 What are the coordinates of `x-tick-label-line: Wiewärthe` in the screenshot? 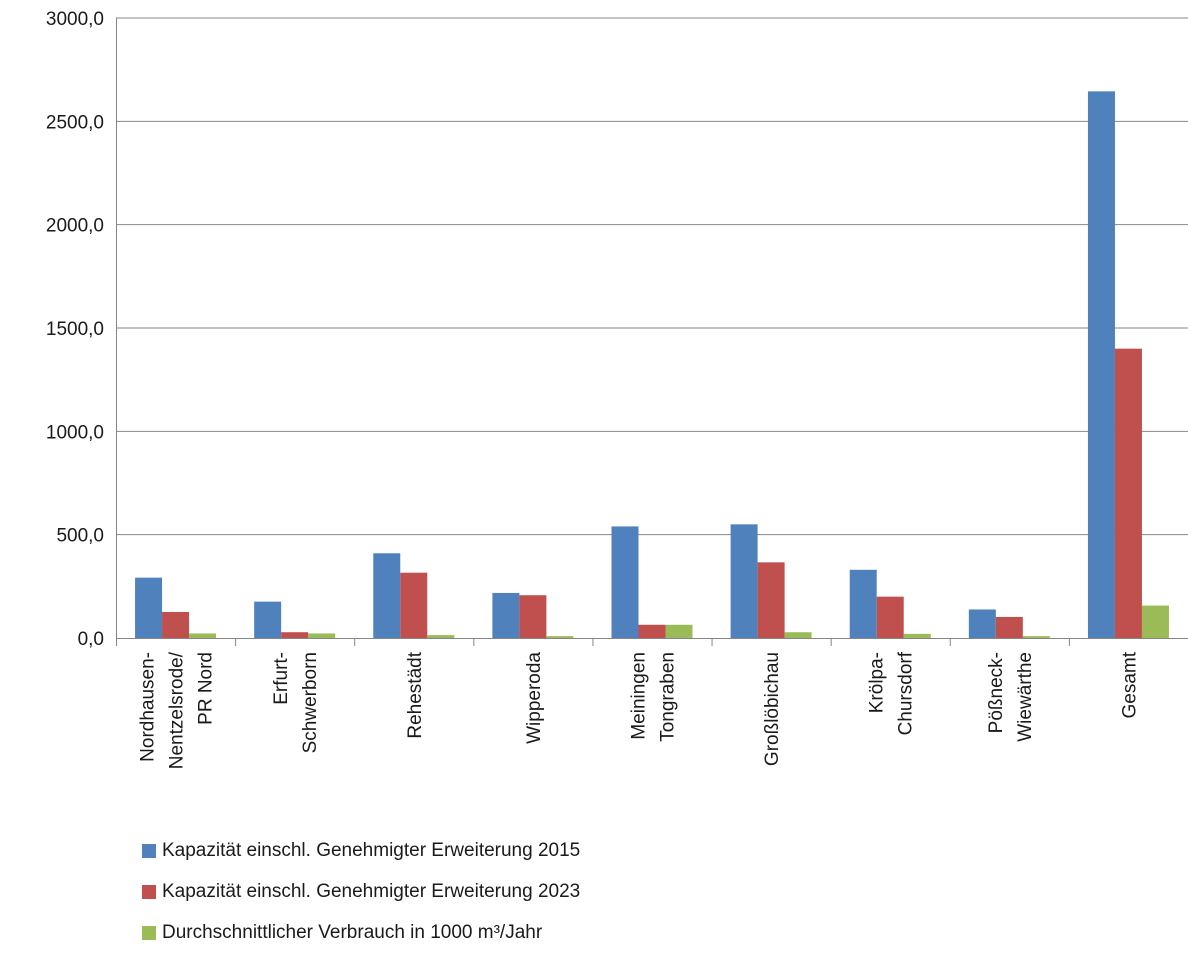 It's located at (1025, 697).